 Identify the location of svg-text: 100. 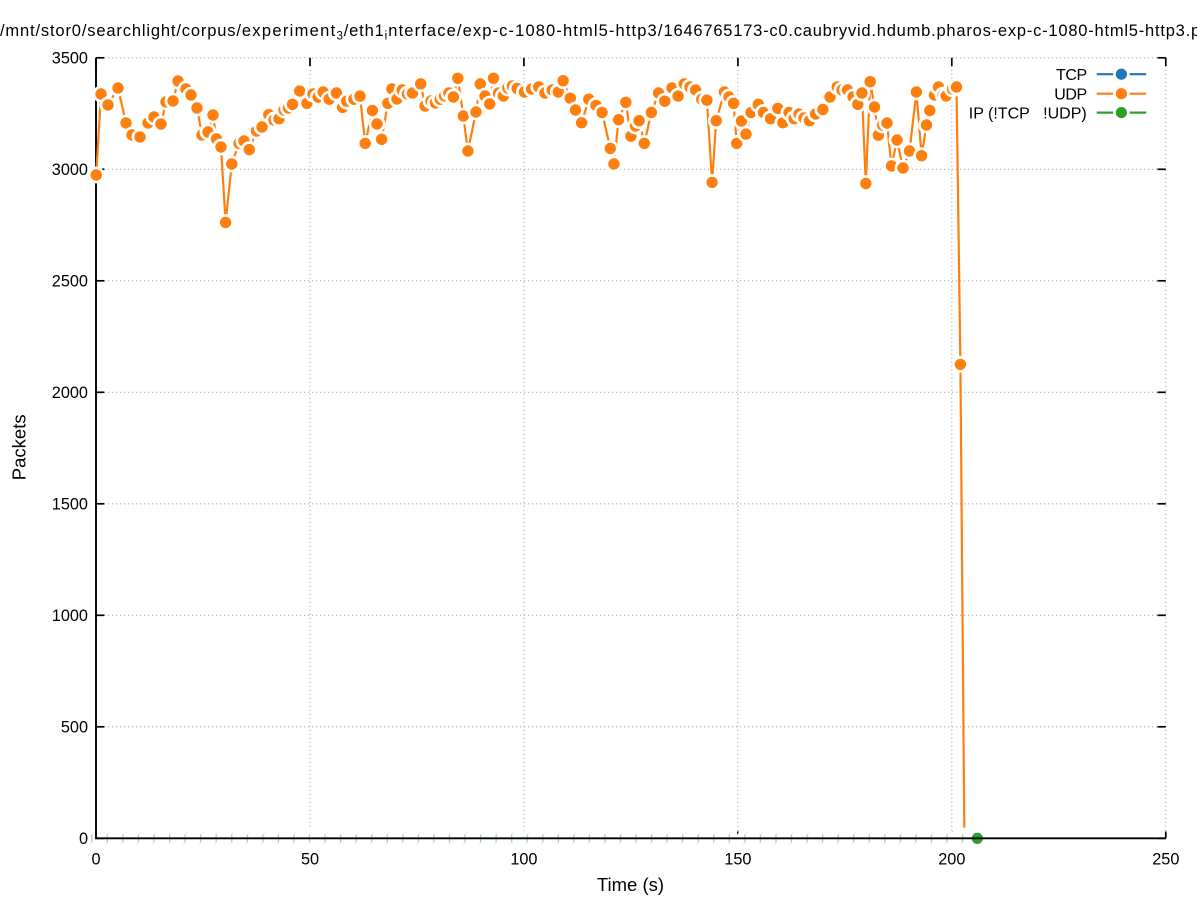
(523, 859).